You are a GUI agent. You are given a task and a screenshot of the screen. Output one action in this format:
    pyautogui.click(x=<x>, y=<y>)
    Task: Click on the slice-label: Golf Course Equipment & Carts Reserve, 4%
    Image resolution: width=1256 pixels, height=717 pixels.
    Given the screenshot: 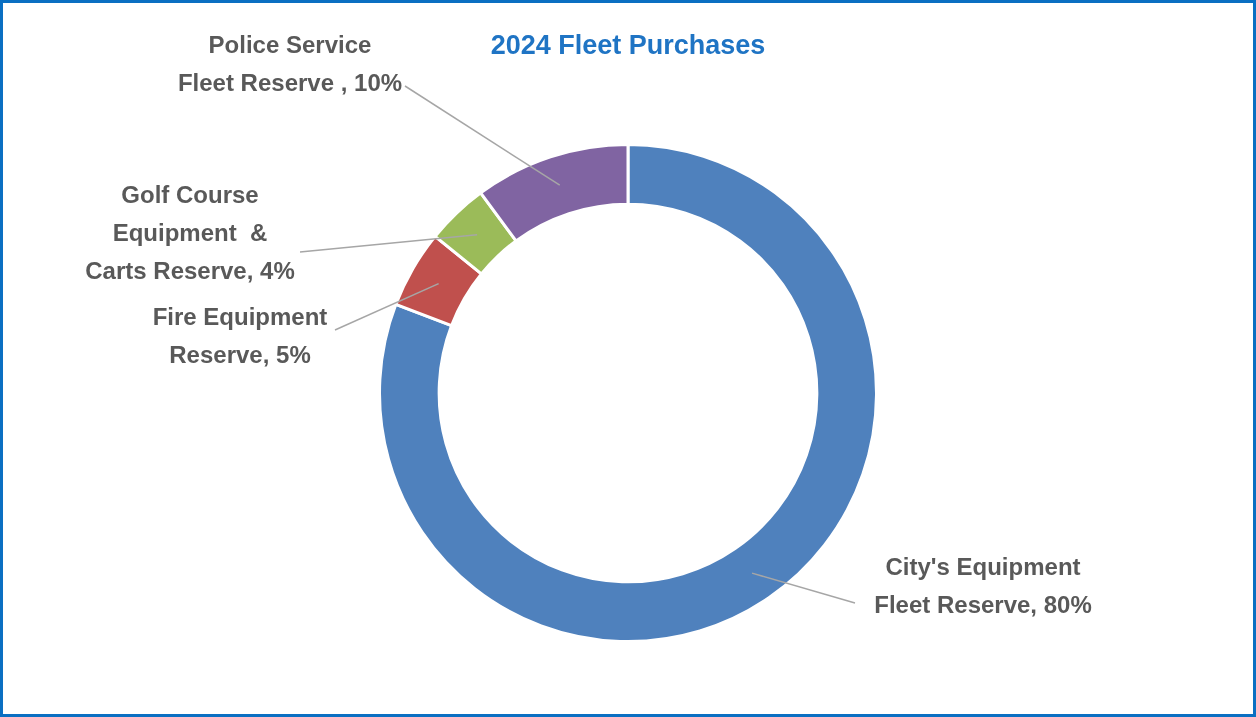 What is the action you would take?
    pyautogui.click(x=190, y=232)
    